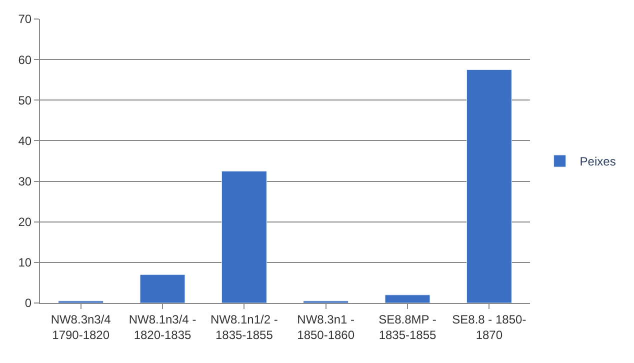  What do you see at coordinates (489, 327) in the screenshot?
I see `x-tick-label: SE8.8 - 1850- 1870` at bounding box center [489, 327].